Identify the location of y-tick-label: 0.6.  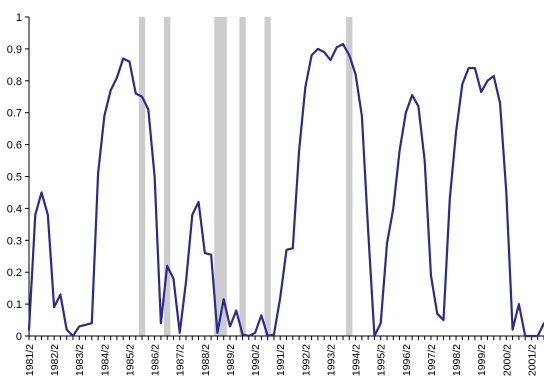
(14, 146).